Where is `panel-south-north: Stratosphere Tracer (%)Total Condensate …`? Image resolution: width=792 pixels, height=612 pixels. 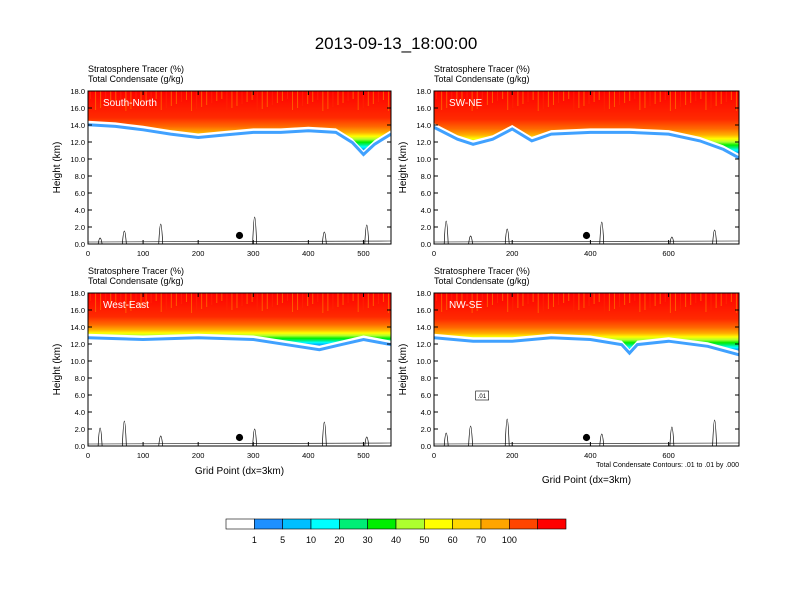 panel-south-north: Stratosphere Tracer (%)Total Condensate … is located at coordinates (222, 161).